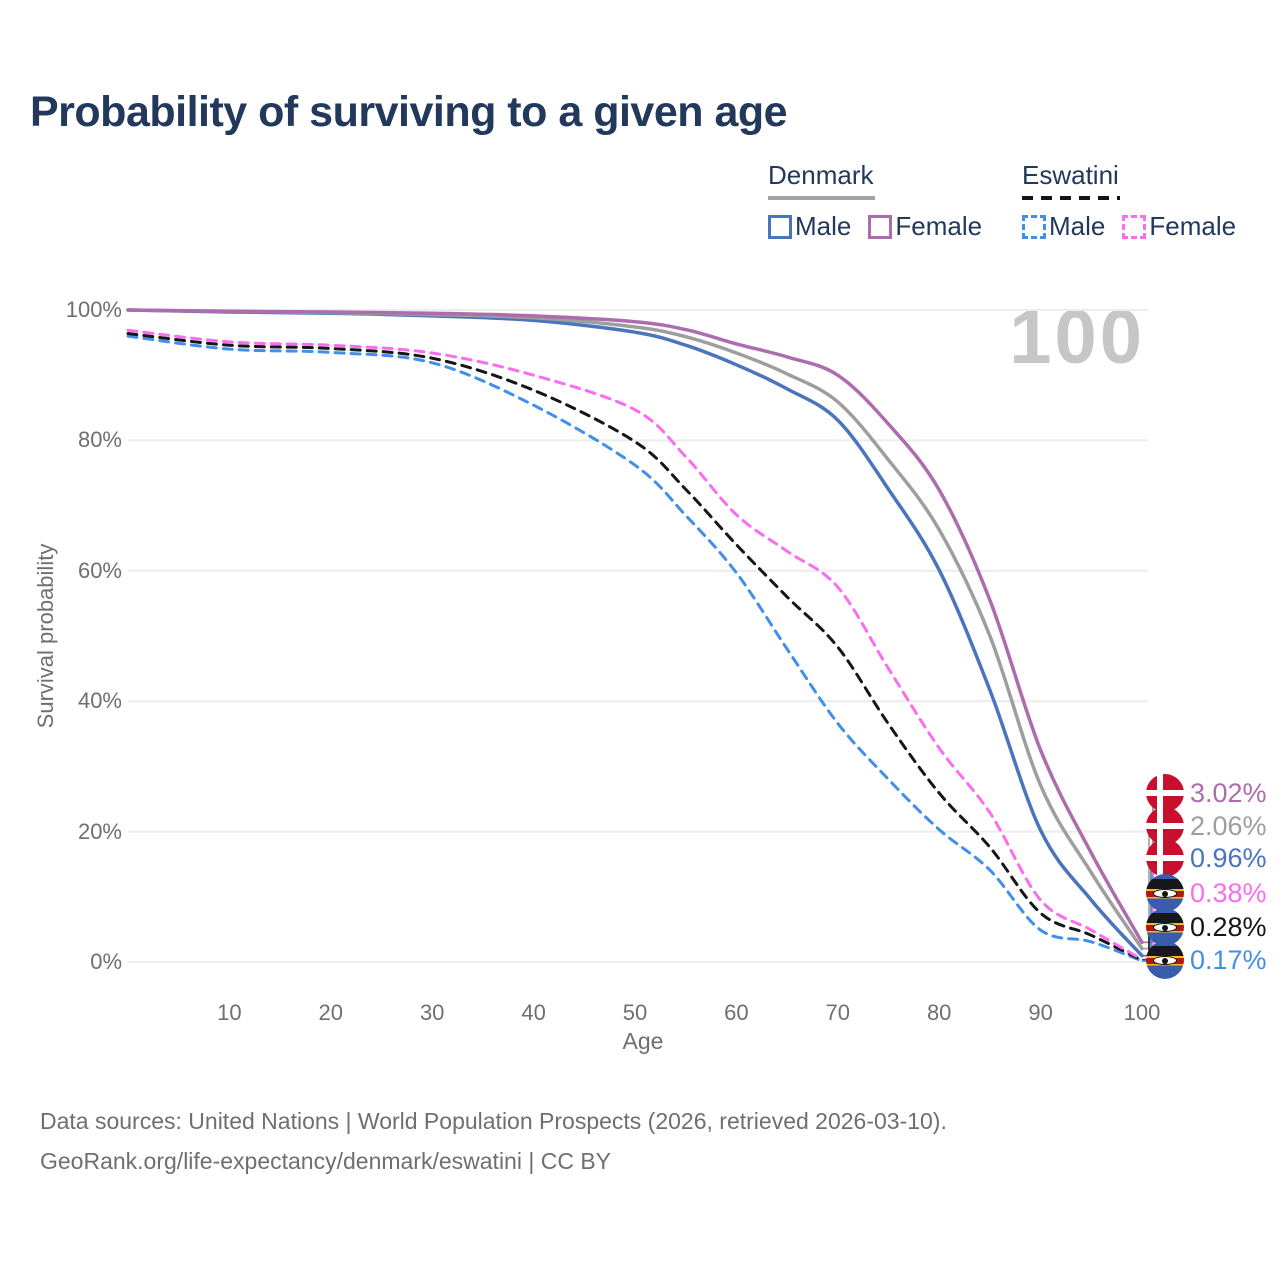  Describe the element at coordinates (939, 226) in the screenshot. I see `legend-label-denmark-female: Female` at that location.